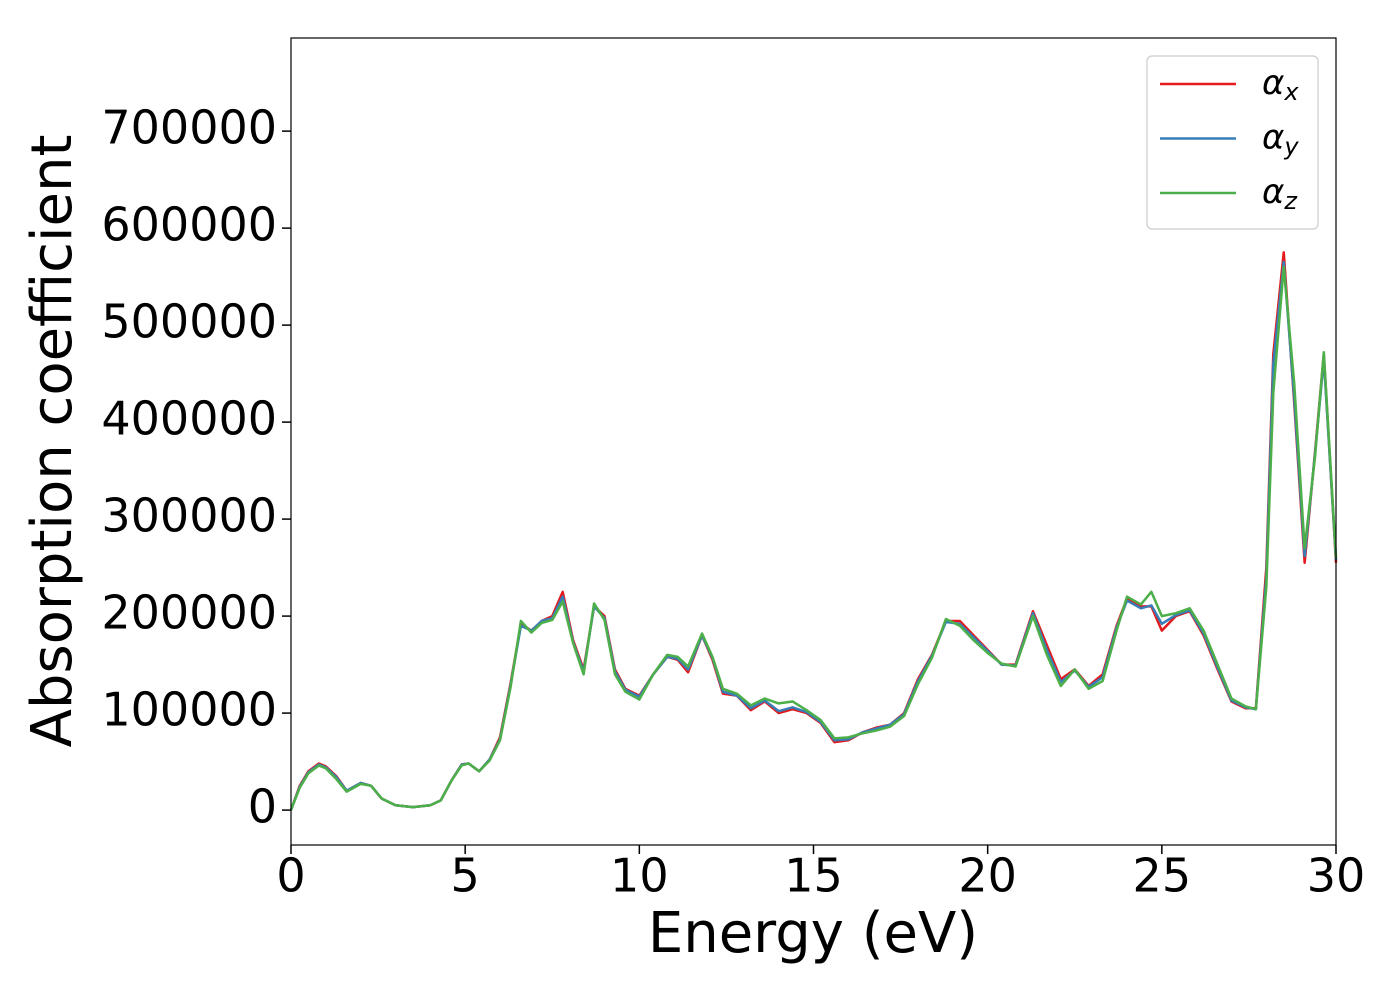  I want to click on y-tick-label: 300000, so click(189, 516).